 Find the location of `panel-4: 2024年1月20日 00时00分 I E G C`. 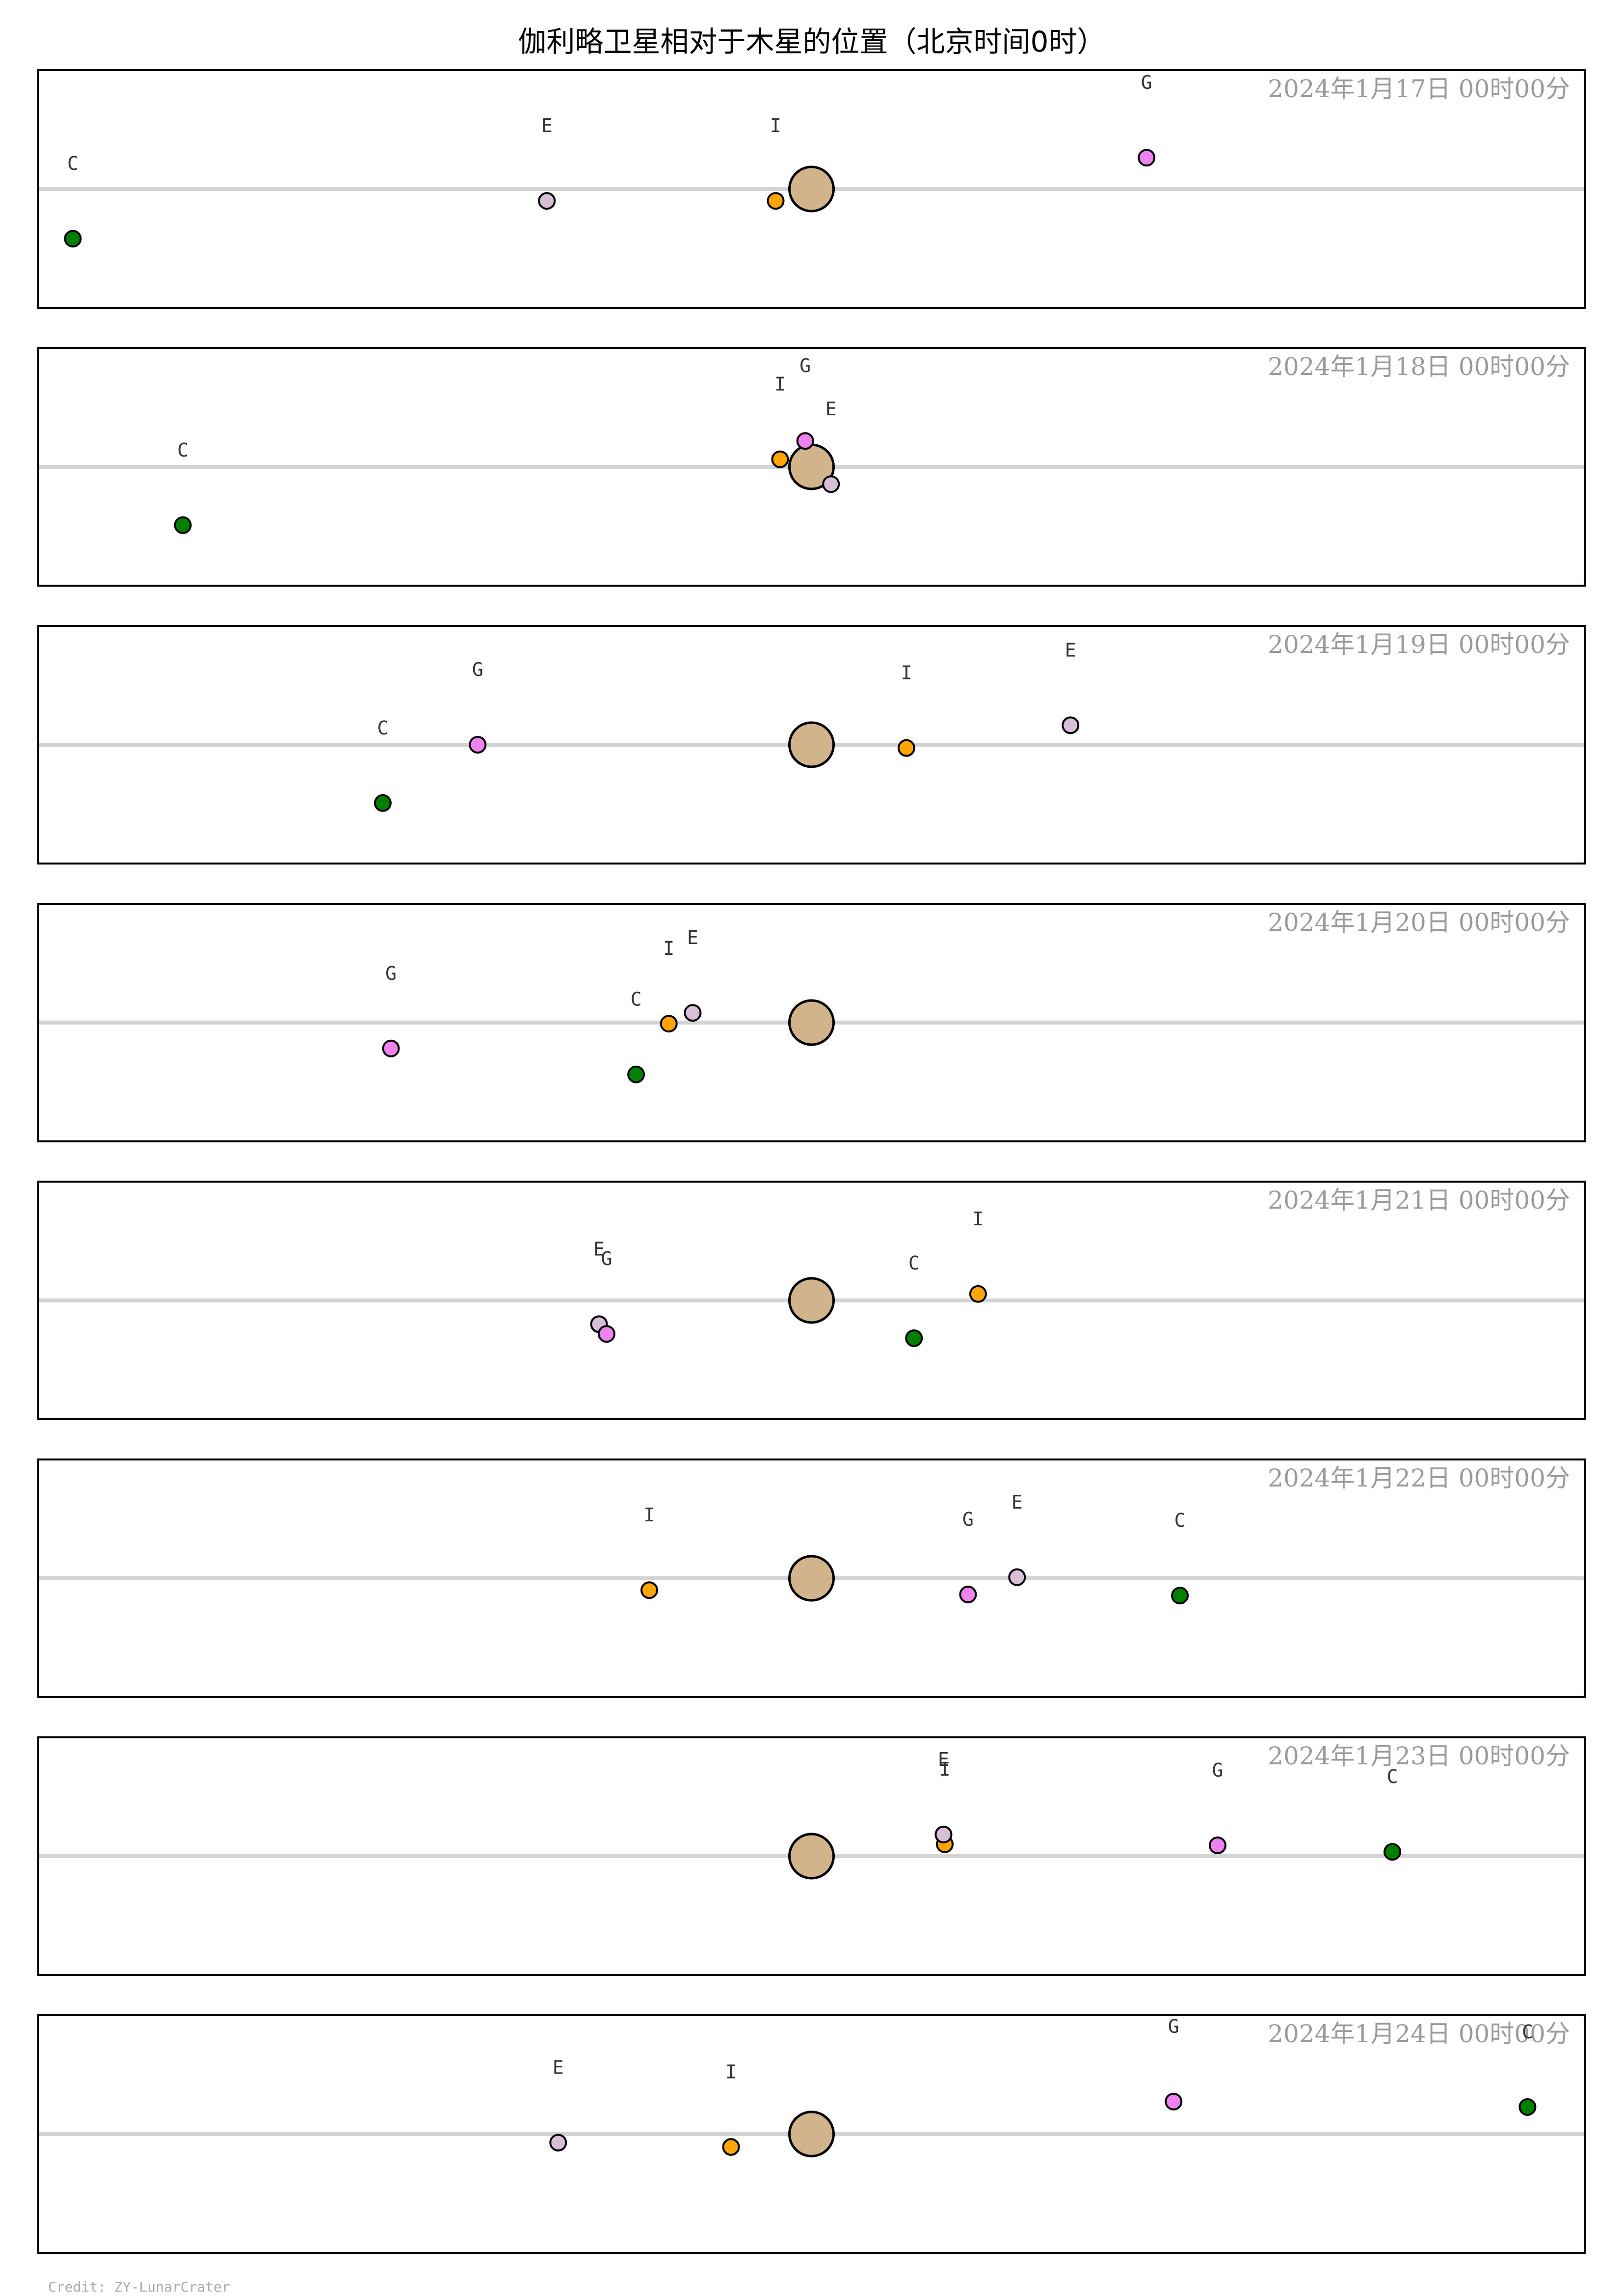

panel-4: 2024年1月20日 00时00分 I E G C is located at coordinates (811, 1022).